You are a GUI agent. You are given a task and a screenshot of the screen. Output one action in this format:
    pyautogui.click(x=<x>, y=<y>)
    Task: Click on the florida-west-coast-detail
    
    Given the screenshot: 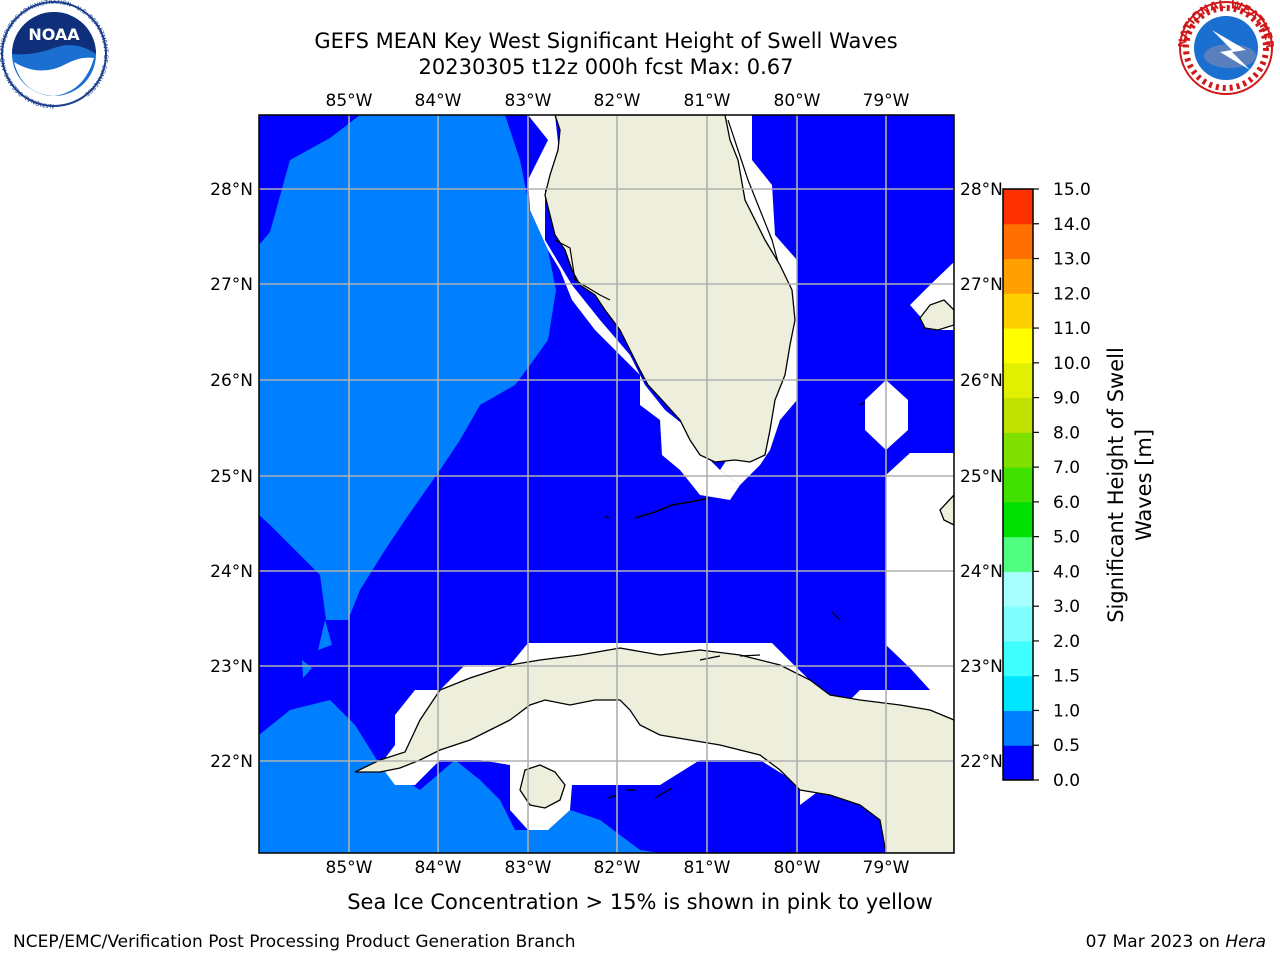 What is the action you would take?
    pyautogui.click(x=582, y=270)
    